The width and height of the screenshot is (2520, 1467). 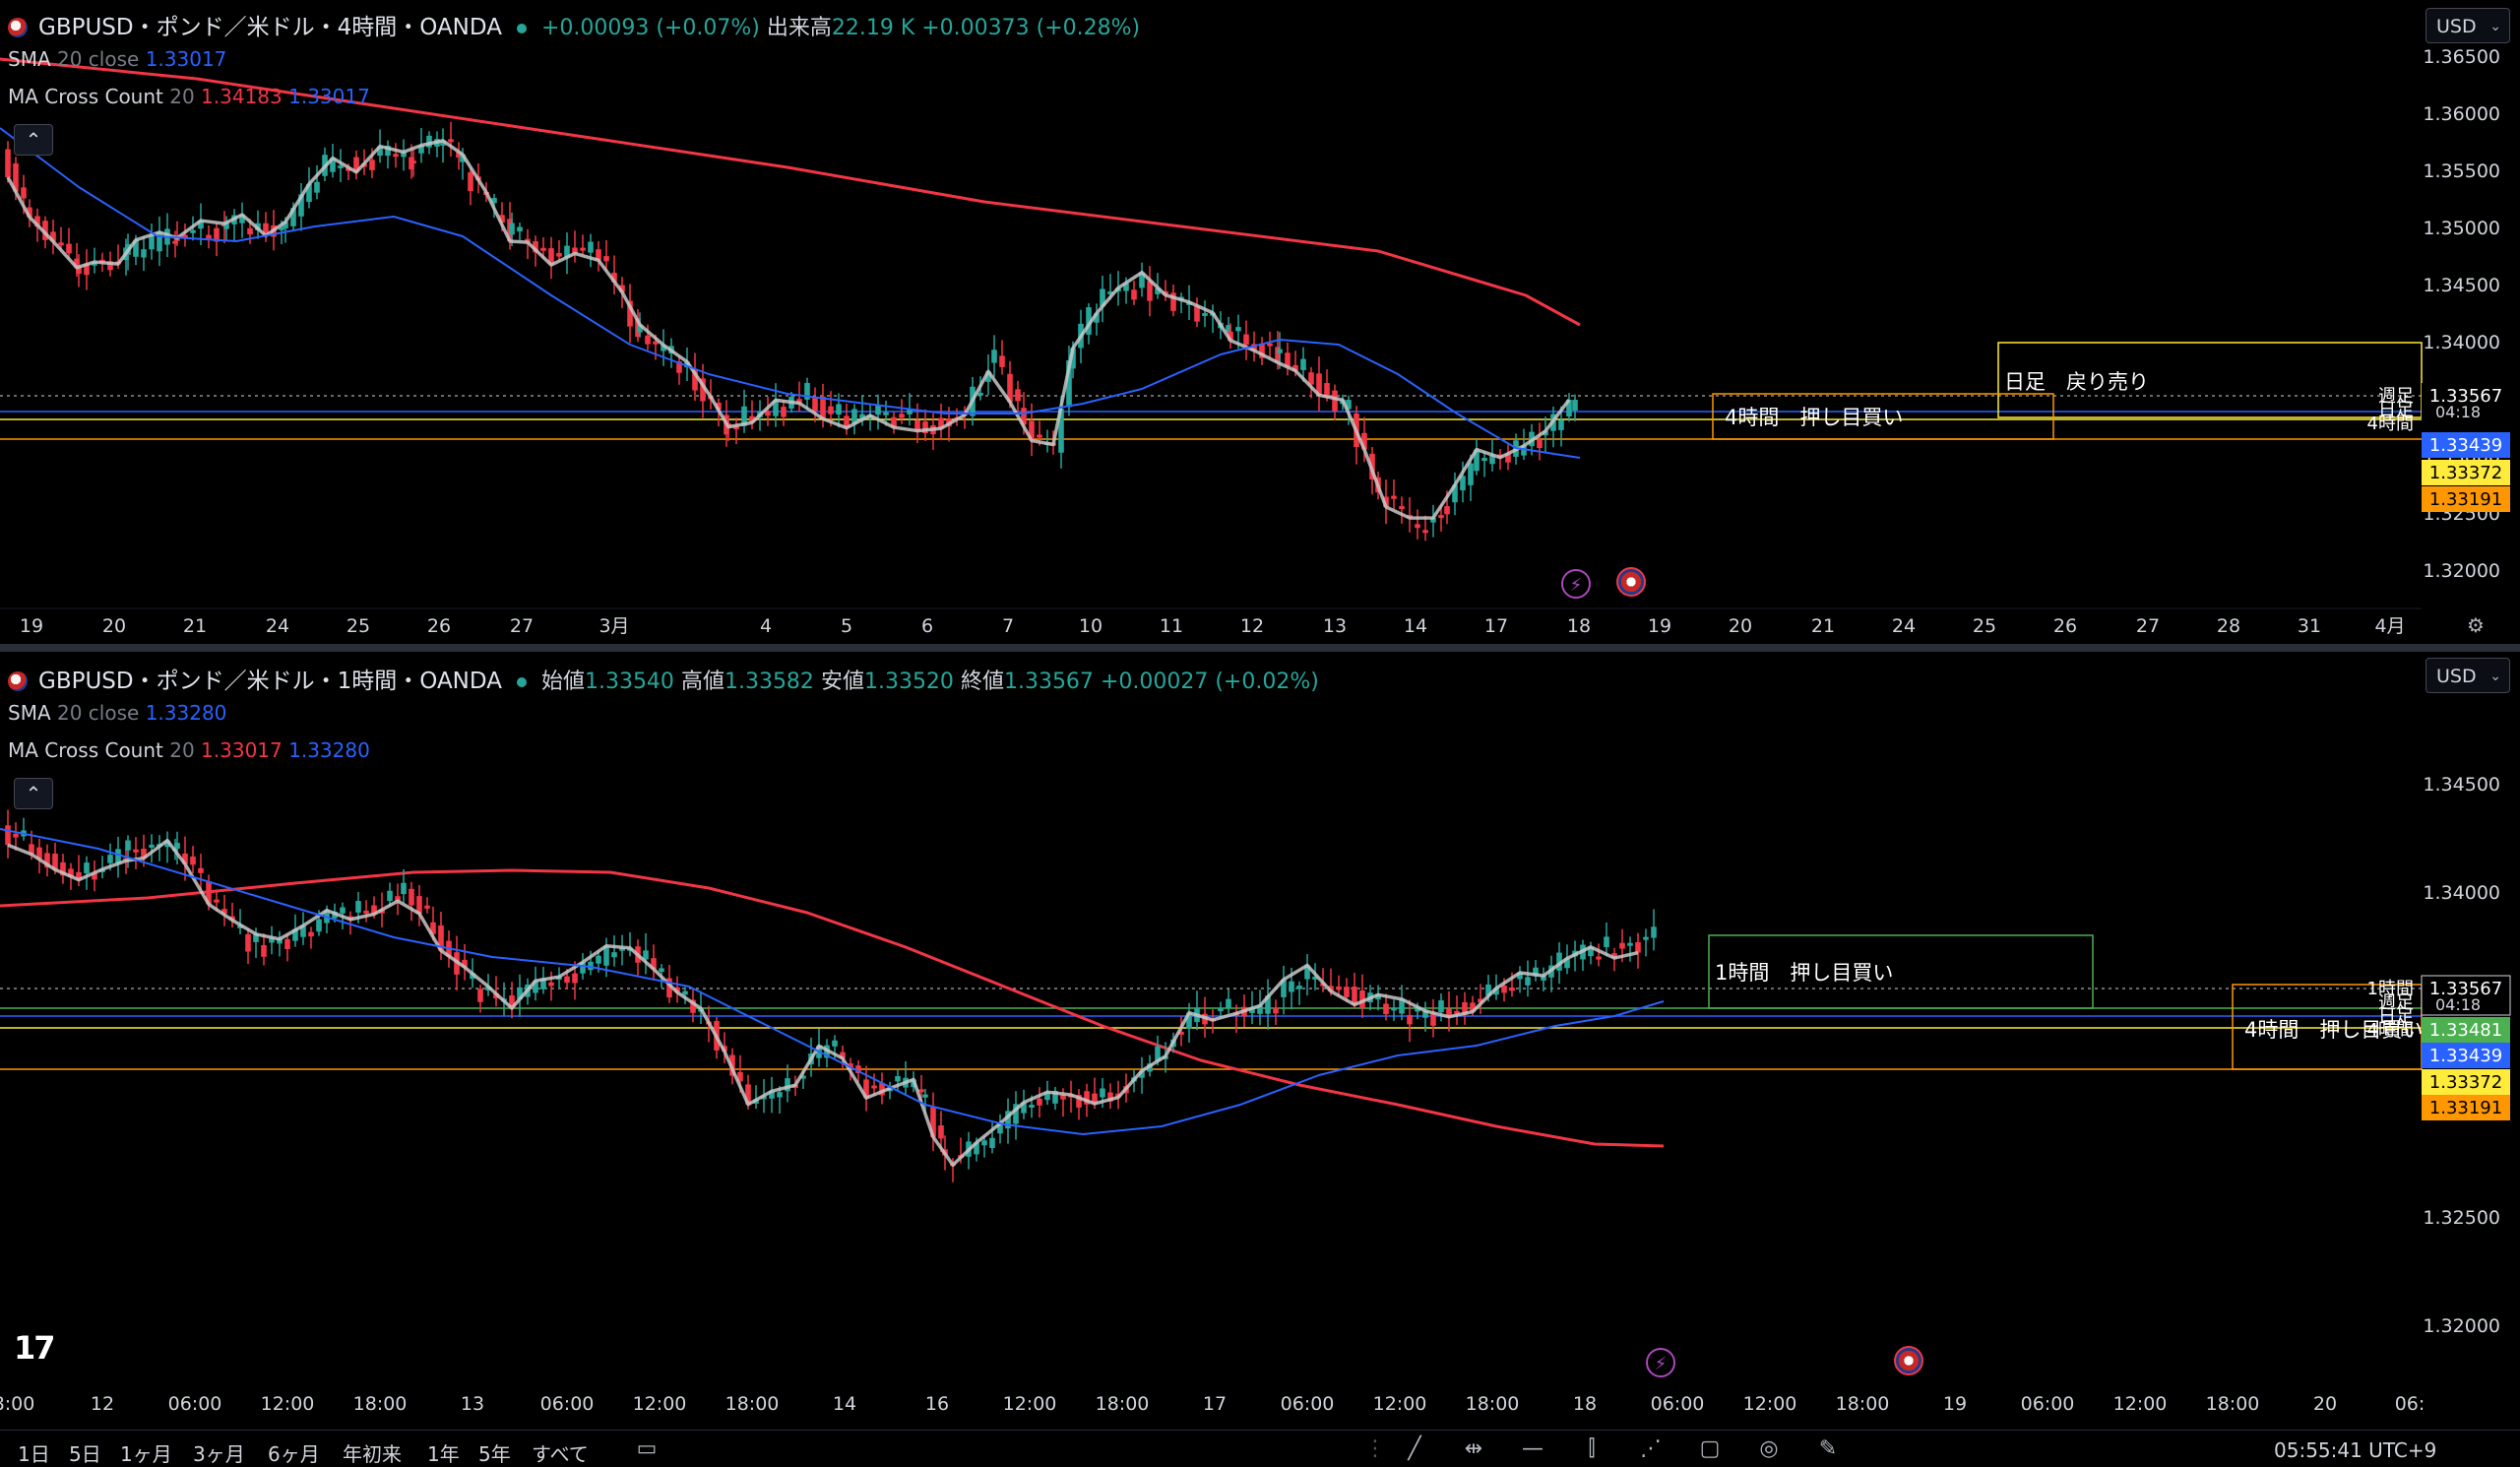 What do you see at coordinates (2410, 1404) in the screenshot?
I see `time-axis-label: 06:` at bounding box center [2410, 1404].